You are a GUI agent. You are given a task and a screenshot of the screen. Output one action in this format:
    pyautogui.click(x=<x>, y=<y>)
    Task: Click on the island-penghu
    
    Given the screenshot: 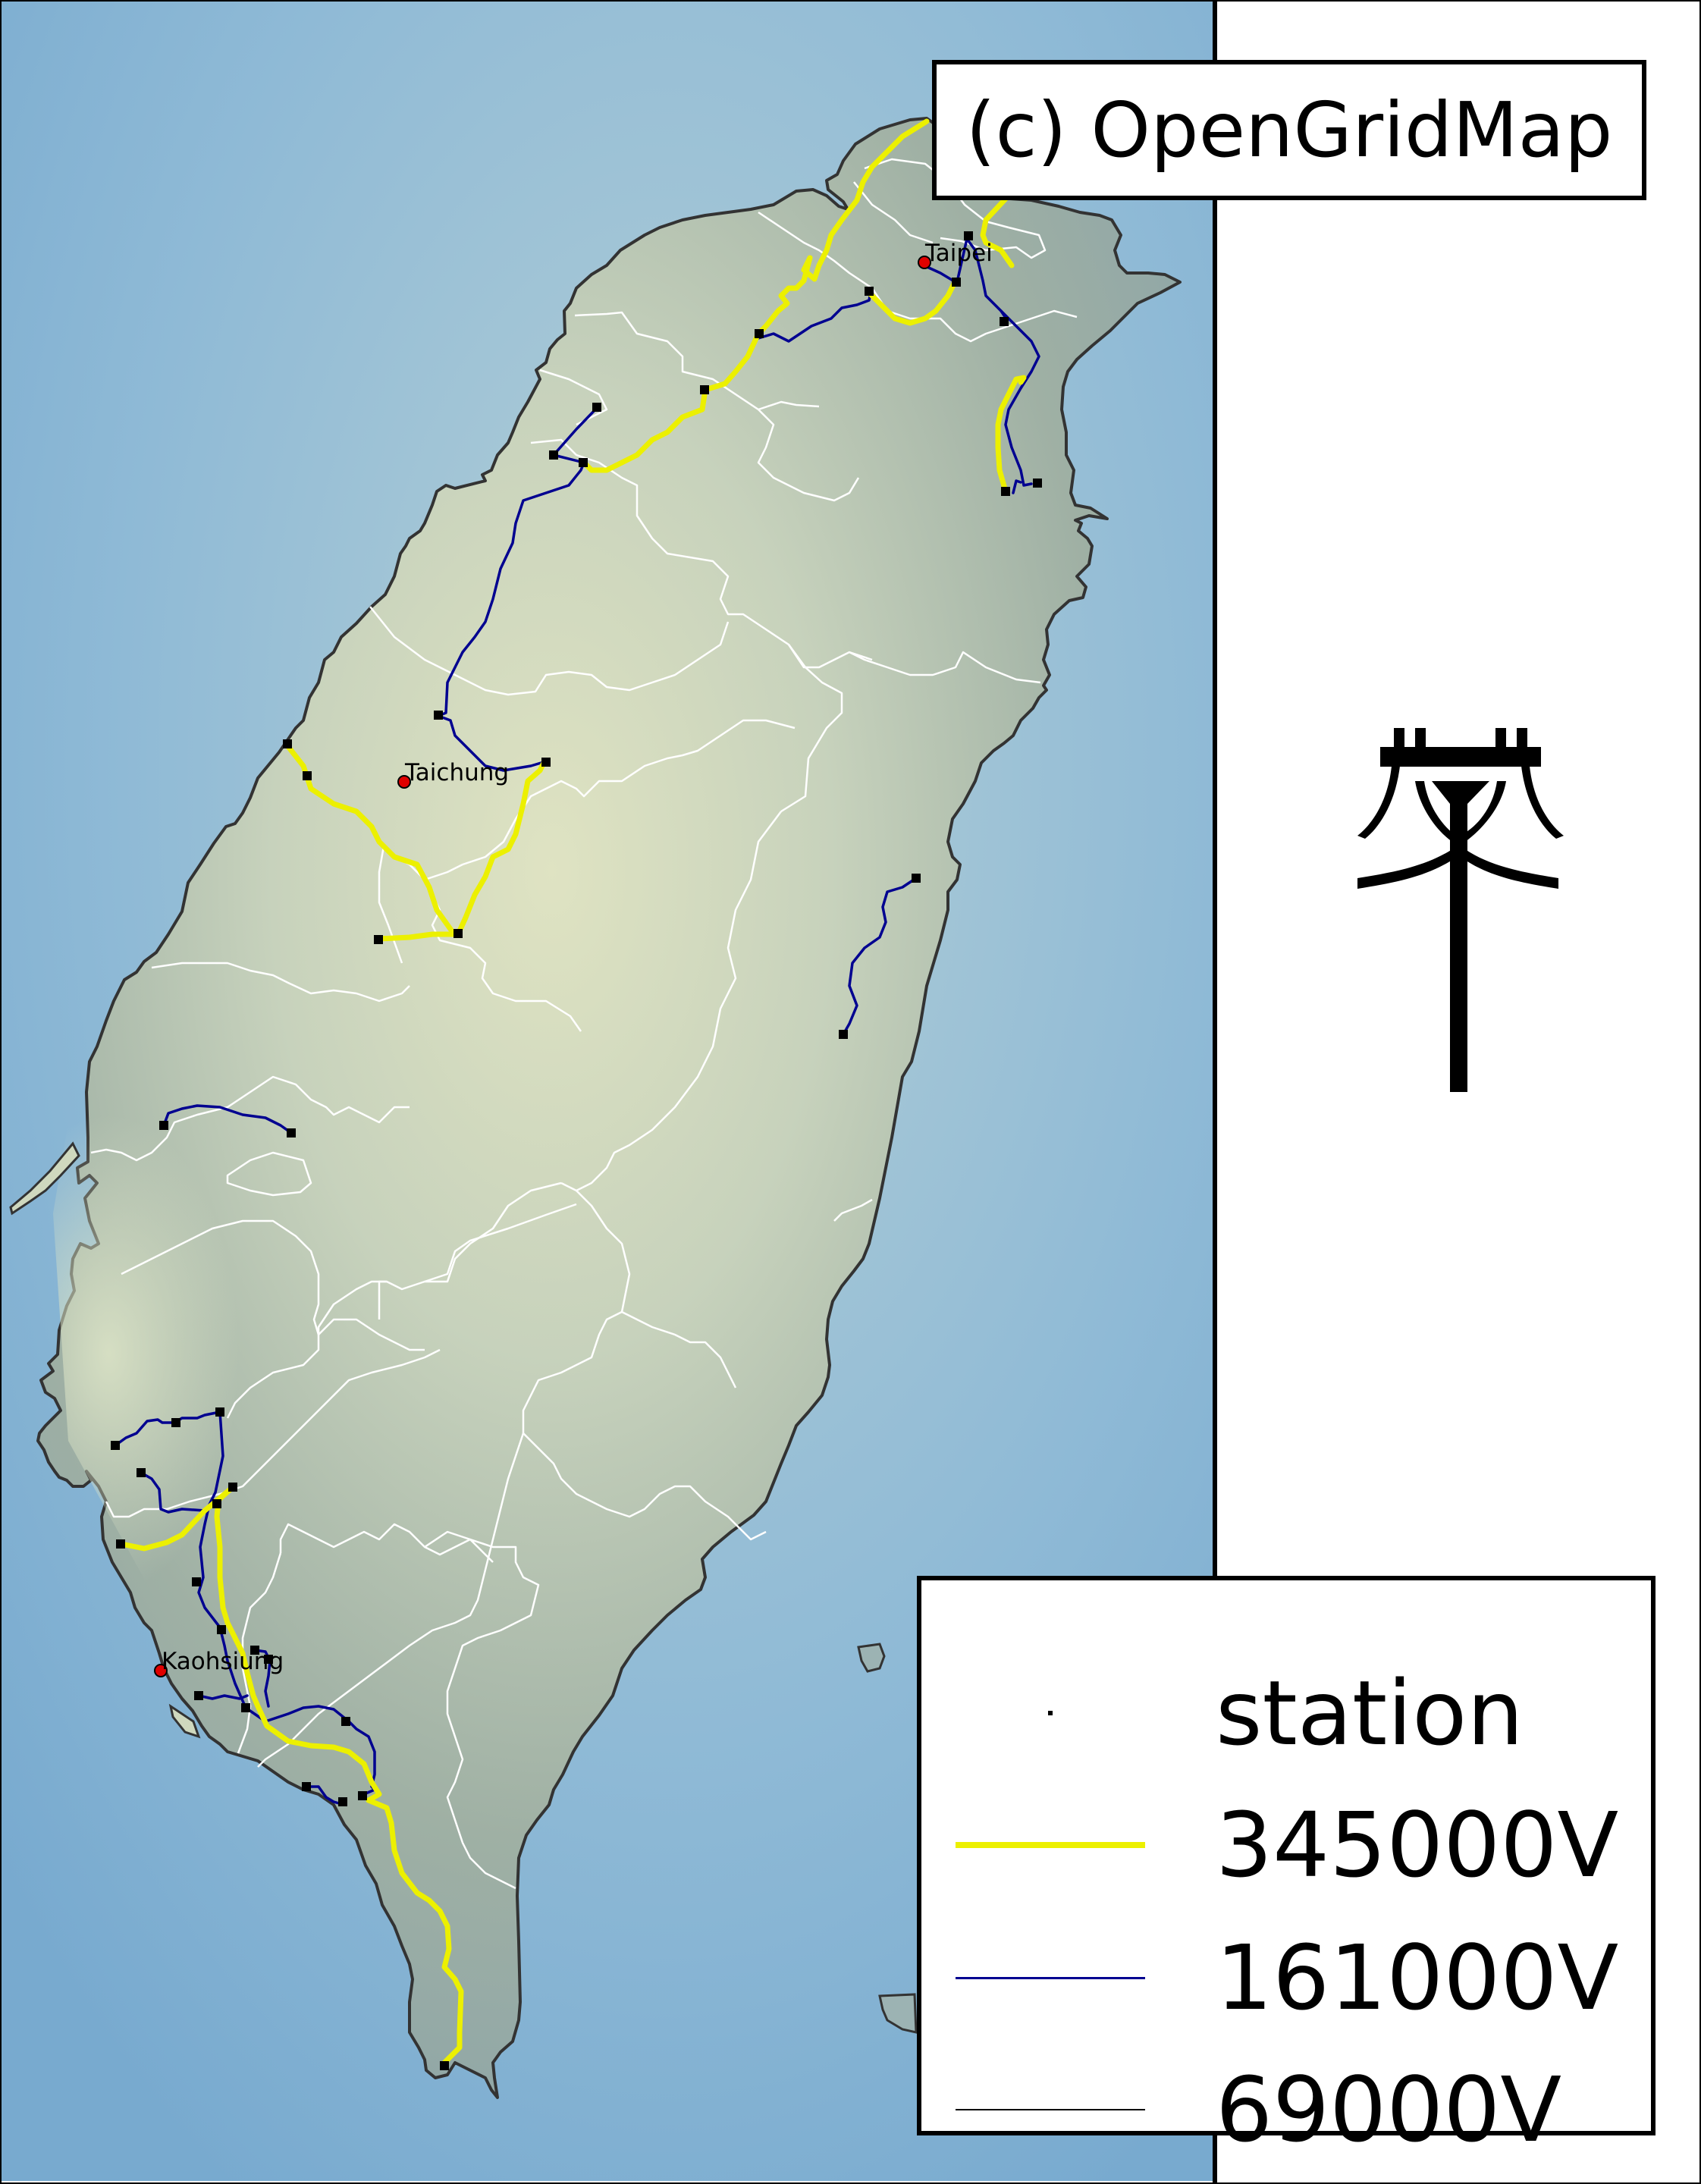 What is the action you would take?
    pyautogui.click(x=44, y=1178)
    